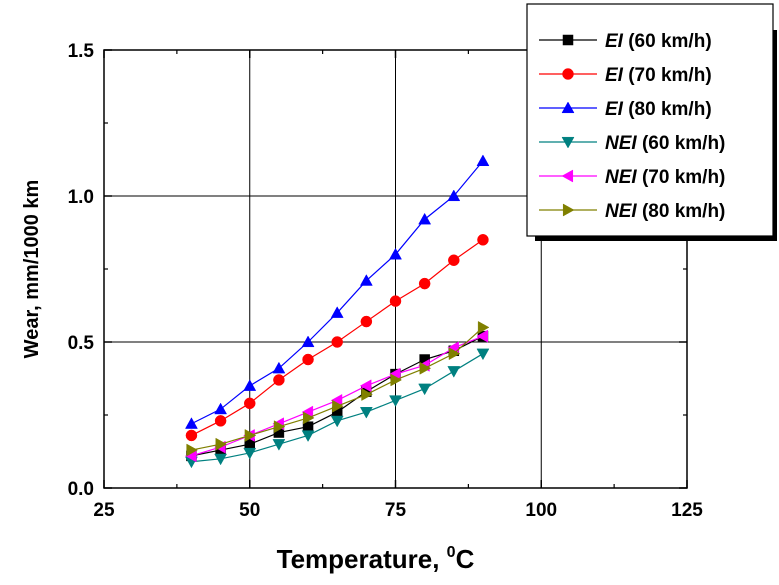  I want to click on legend-entry: NEI (70 km/h), so click(632, 177).